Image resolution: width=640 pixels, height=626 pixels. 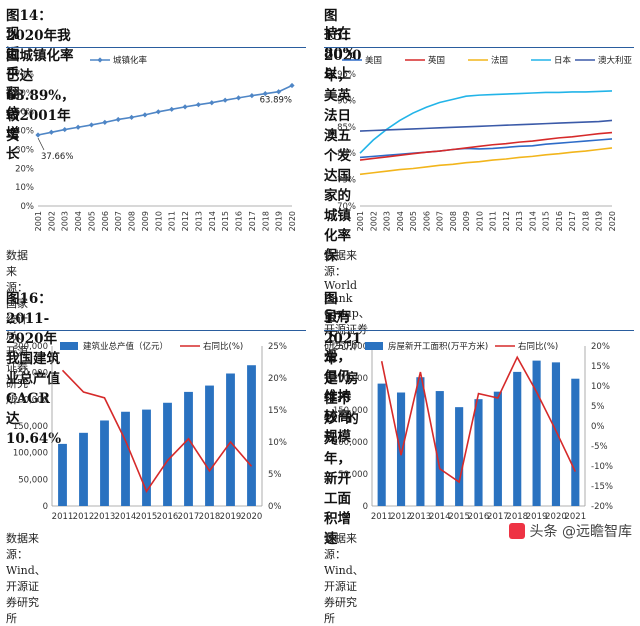 What do you see at coordinates (17, 327) in the screenshot?
I see `figure-14-source: 数据来源：国家统计局、开源证券研究所` at bounding box center [17, 327].